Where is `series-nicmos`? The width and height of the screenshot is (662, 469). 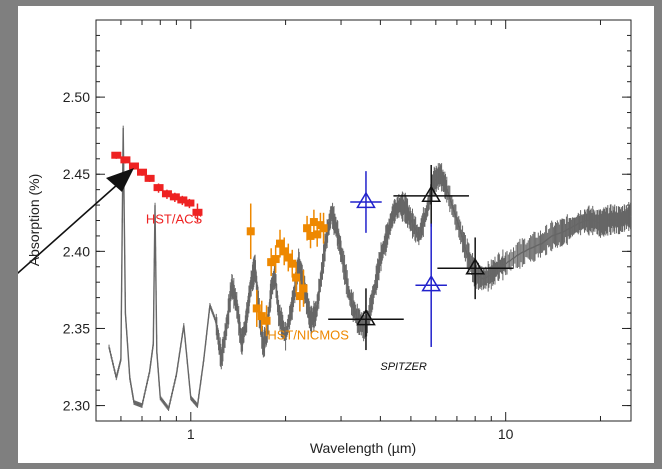
series-nicmos is located at coordinates (287, 270).